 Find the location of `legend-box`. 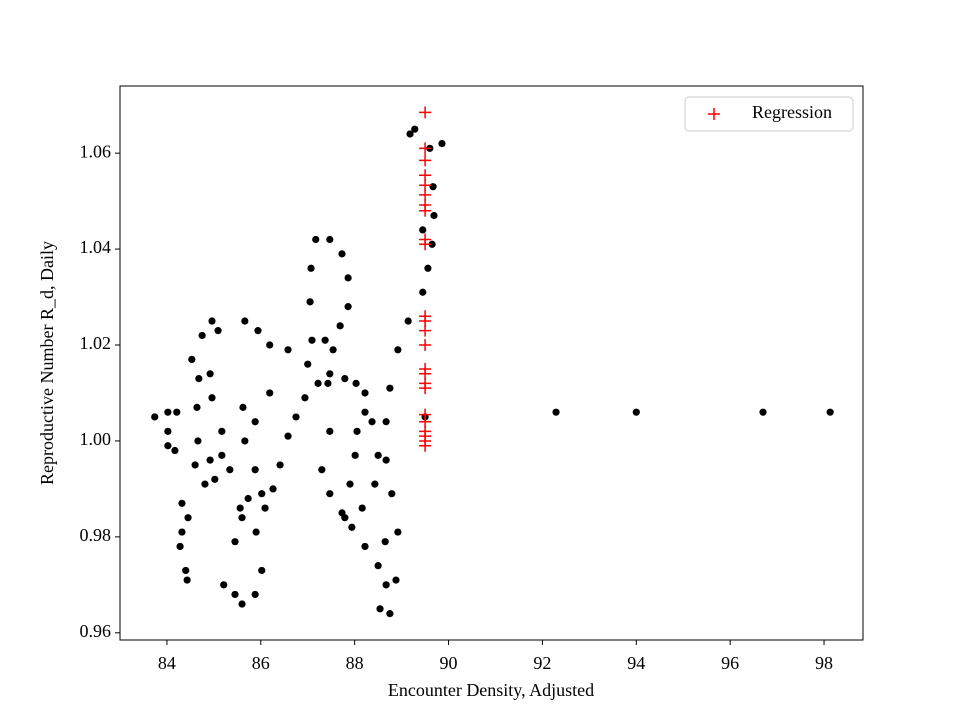

legend-box is located at coordinates (769, 114).